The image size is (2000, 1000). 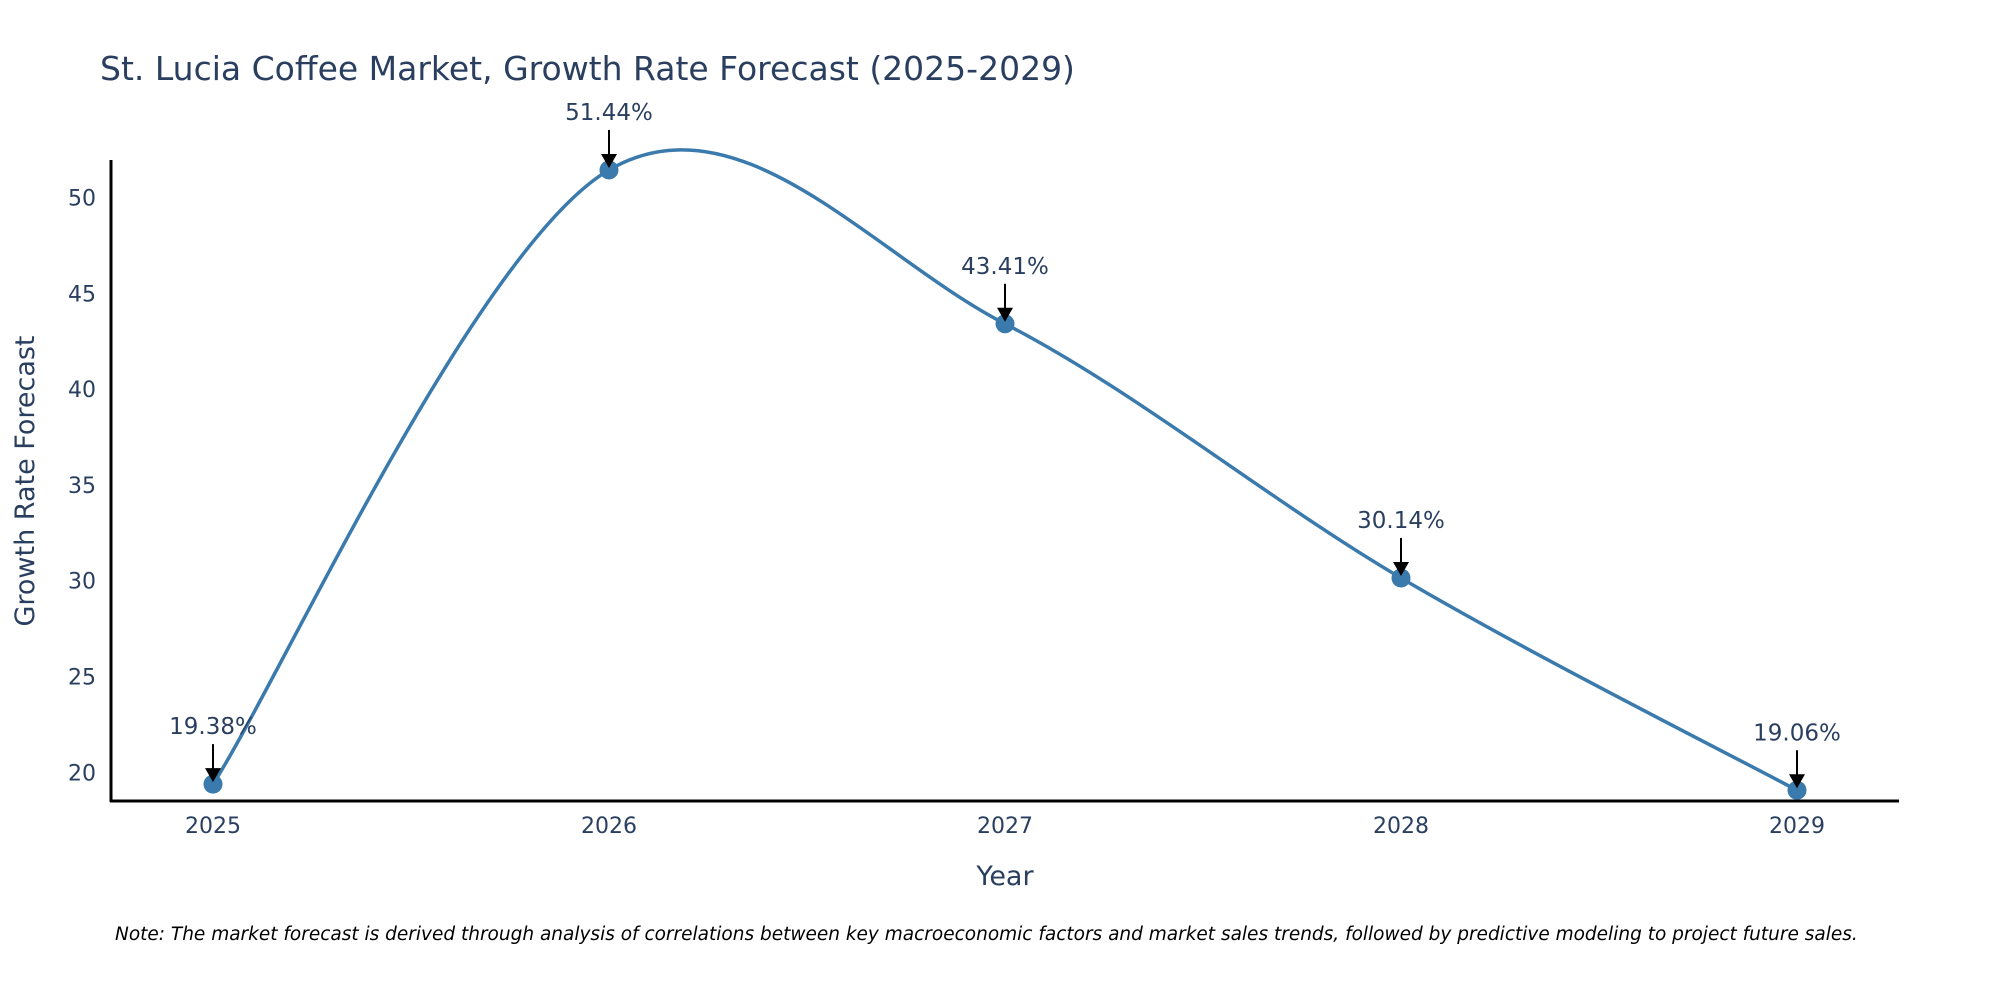 I want to click on y-tick-label: 45, so click(x=82, y=294).